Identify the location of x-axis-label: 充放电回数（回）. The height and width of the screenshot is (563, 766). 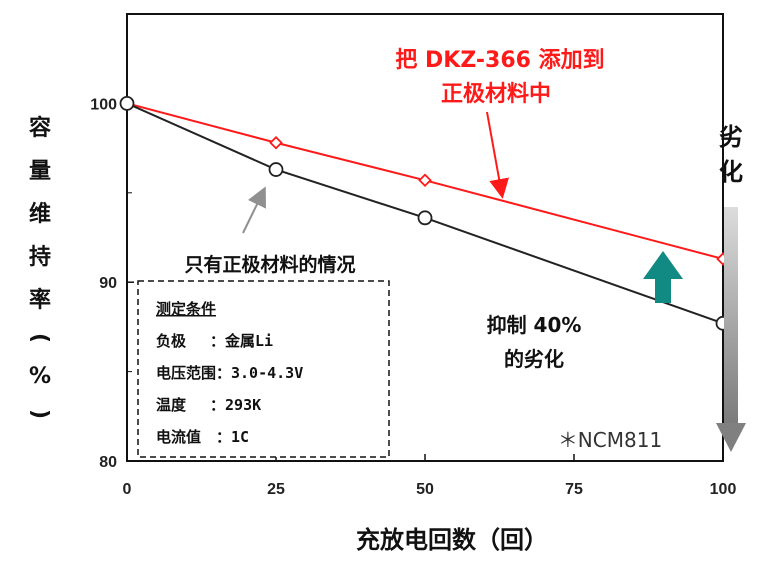
(452, 540).